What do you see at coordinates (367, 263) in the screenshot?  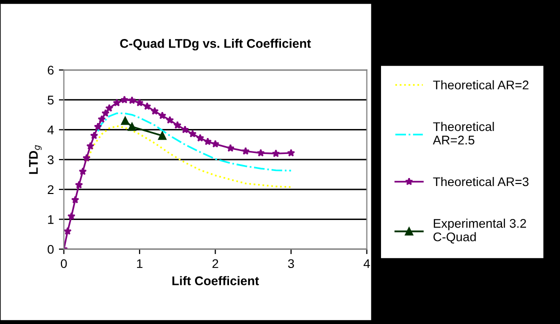 I see `x-tick-label: 4` at bounding box center [367, 263].